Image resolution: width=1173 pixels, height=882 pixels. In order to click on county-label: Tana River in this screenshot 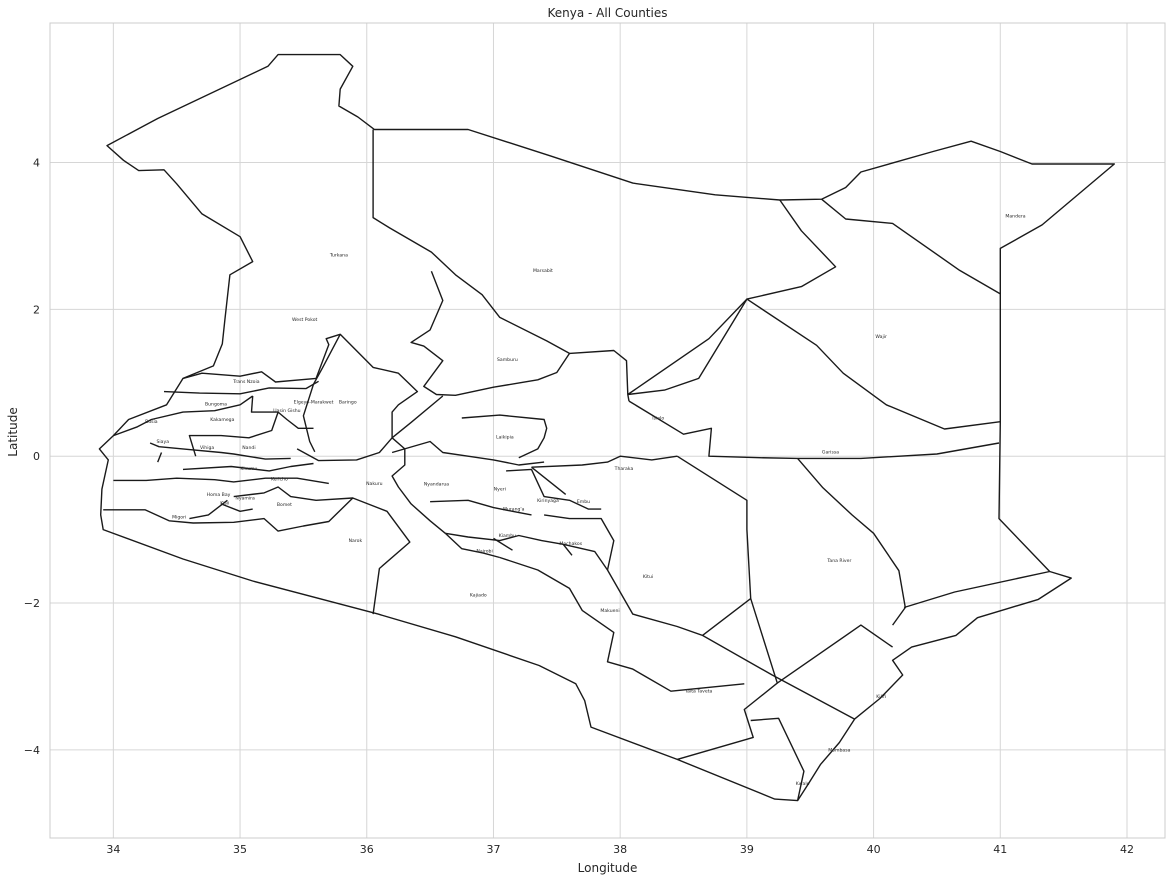, I will do `click(838, 561)`.